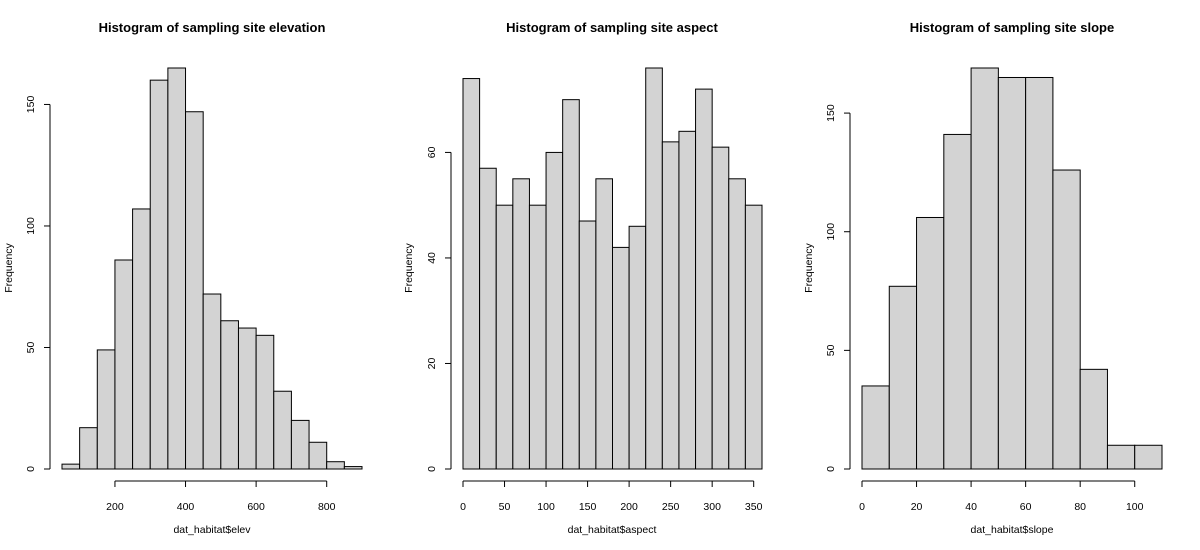 The image size is (1200, 550). I want to click on x-tick-label: 50, so click(505, 507).